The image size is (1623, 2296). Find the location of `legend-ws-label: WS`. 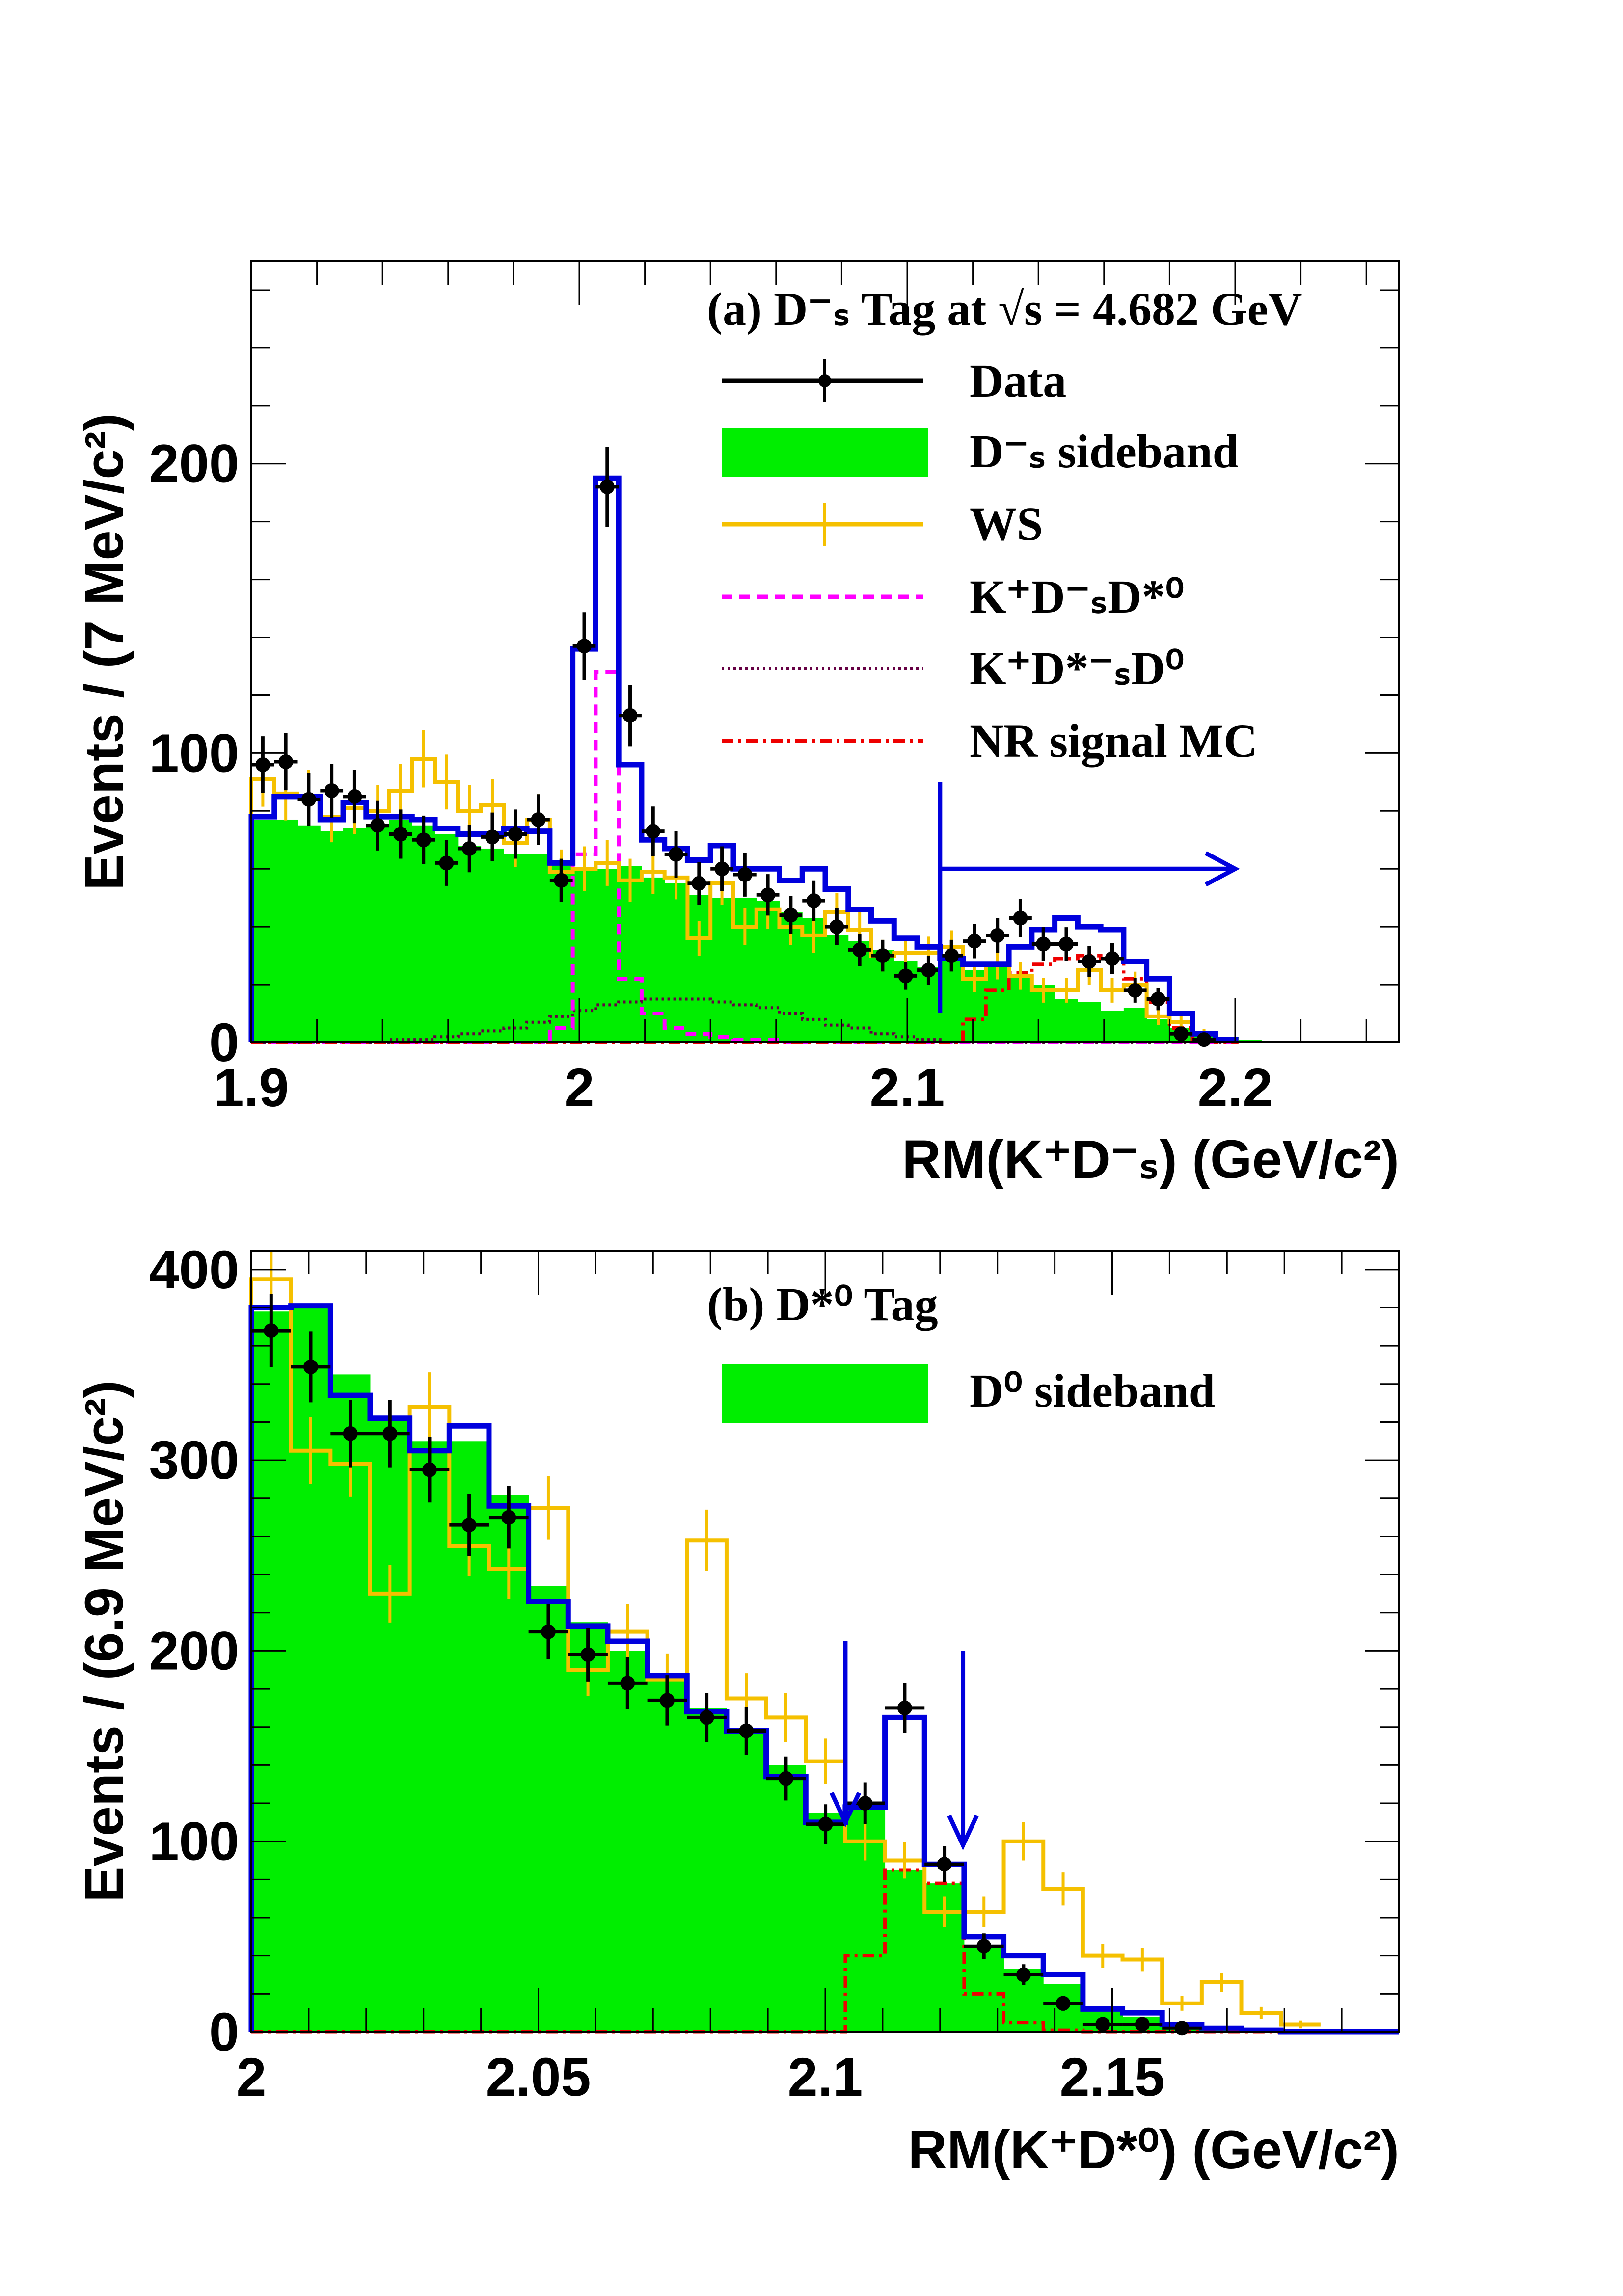

legend-ws-label: WS is located at coordinates (1007, 524).